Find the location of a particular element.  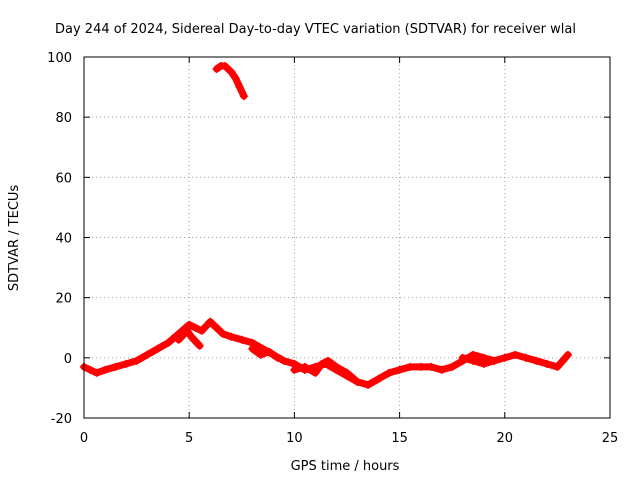

x-tick-label: 0 is located at coordinates (84, 438).